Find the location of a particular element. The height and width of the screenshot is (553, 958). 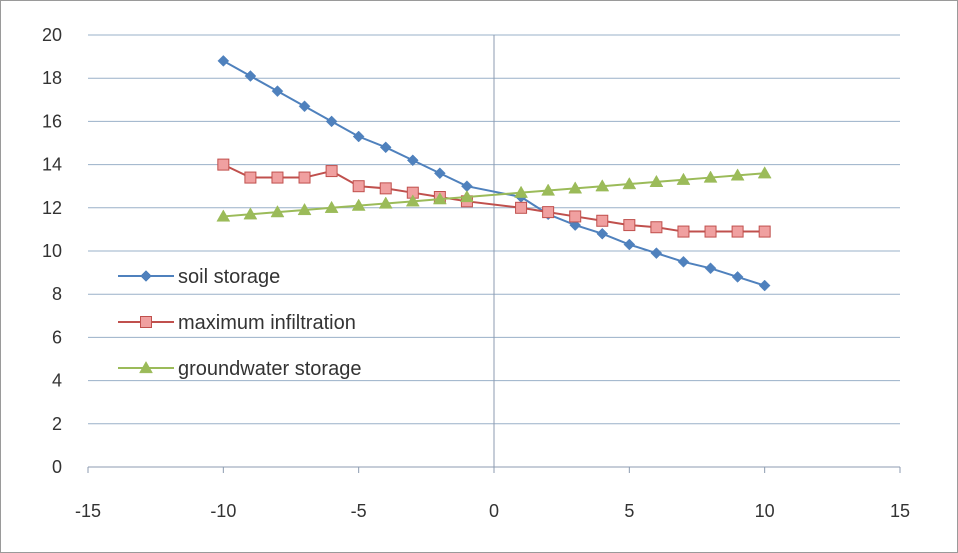

x-tick-label-15: 15 is located at coordinates (900, 511).